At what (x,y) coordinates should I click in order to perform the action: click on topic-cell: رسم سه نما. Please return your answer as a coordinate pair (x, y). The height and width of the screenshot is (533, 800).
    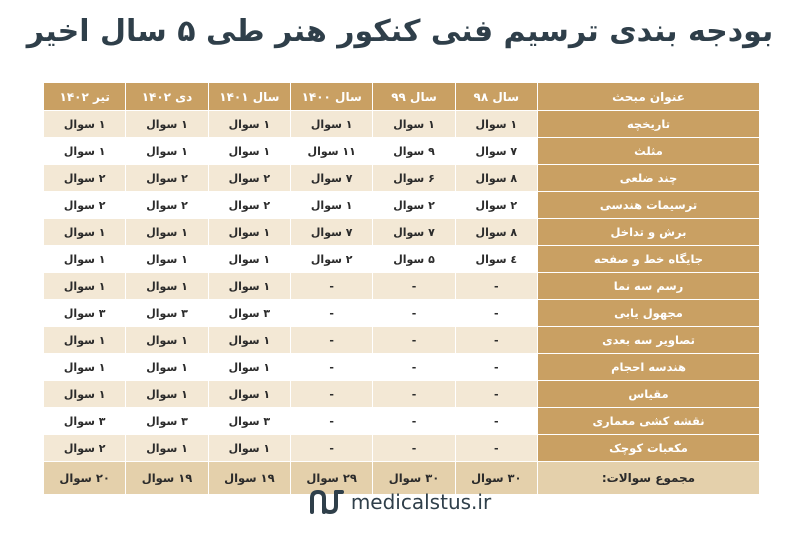
    Looking at the image, I should click on (648, 286).